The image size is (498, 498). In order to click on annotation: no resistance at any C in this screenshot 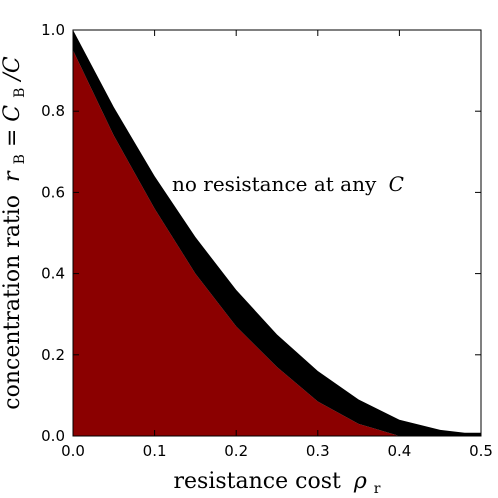, I will do `click(288, 184)`.